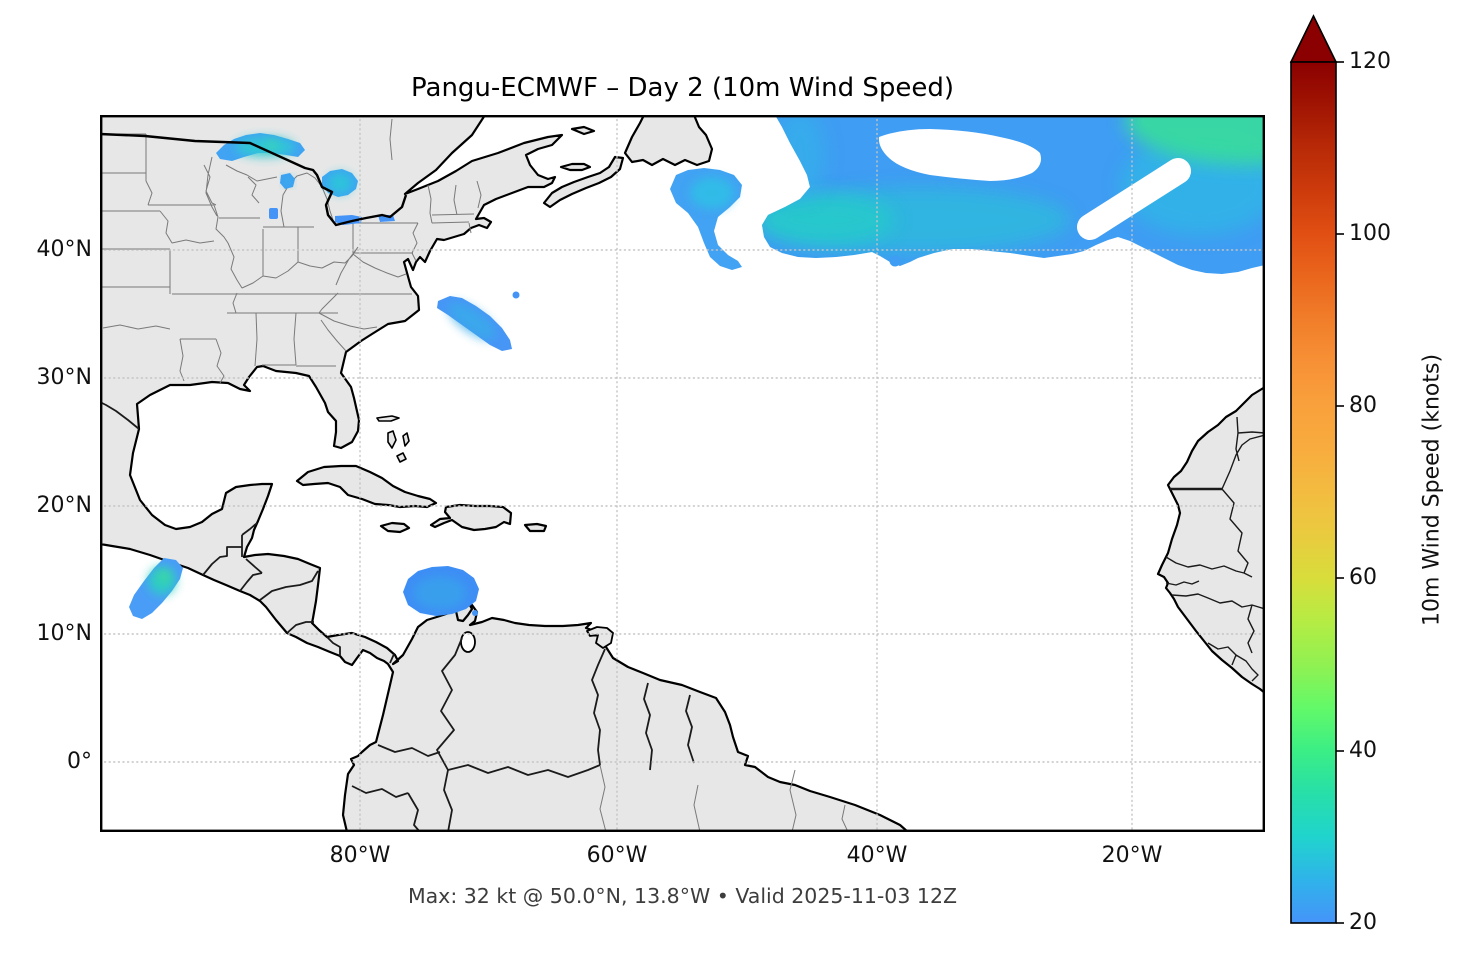 The width and height of the screenshot is (1466, 969). Describe the element at coordinates (1313, 492) in the screenshot. I see `colorbar-gradient` at that location.